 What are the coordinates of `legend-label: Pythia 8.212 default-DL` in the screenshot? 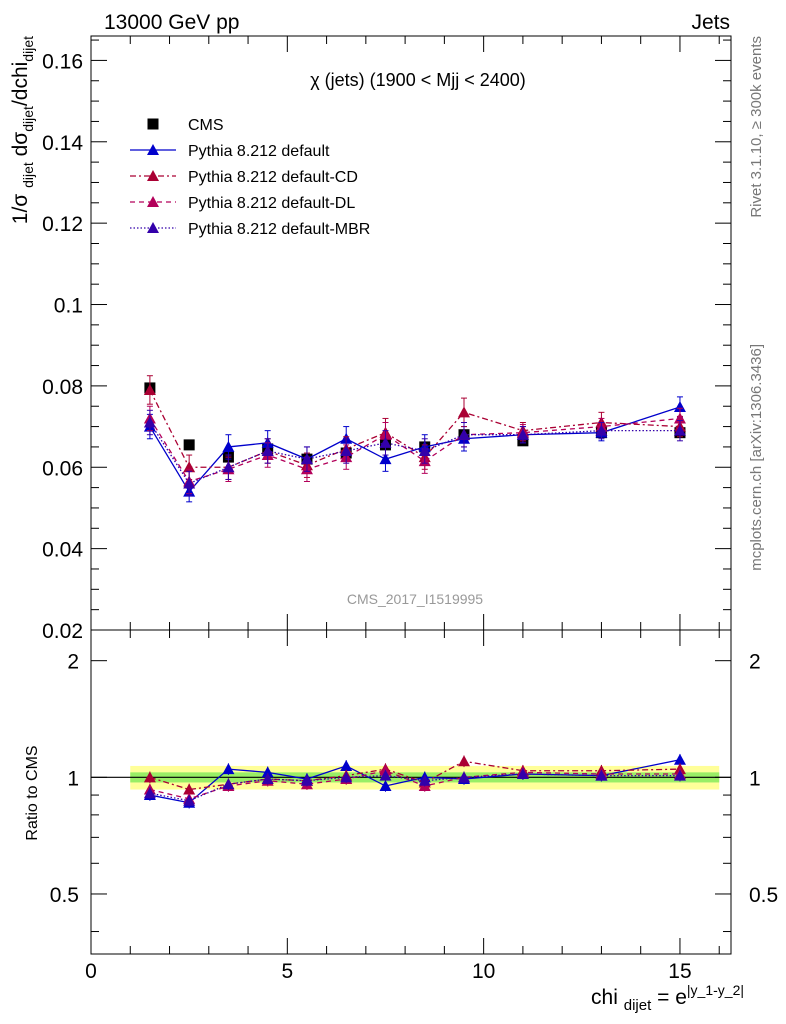 It's located at (271, 203).